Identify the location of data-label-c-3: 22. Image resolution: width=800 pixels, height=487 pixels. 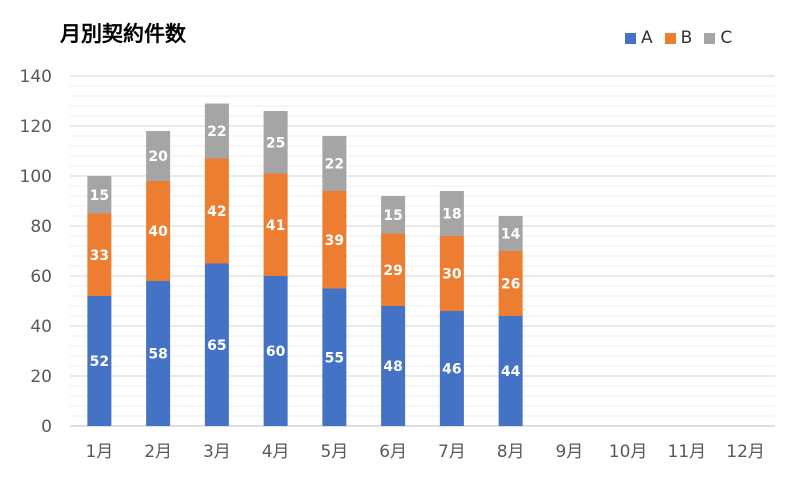
(216, 132).